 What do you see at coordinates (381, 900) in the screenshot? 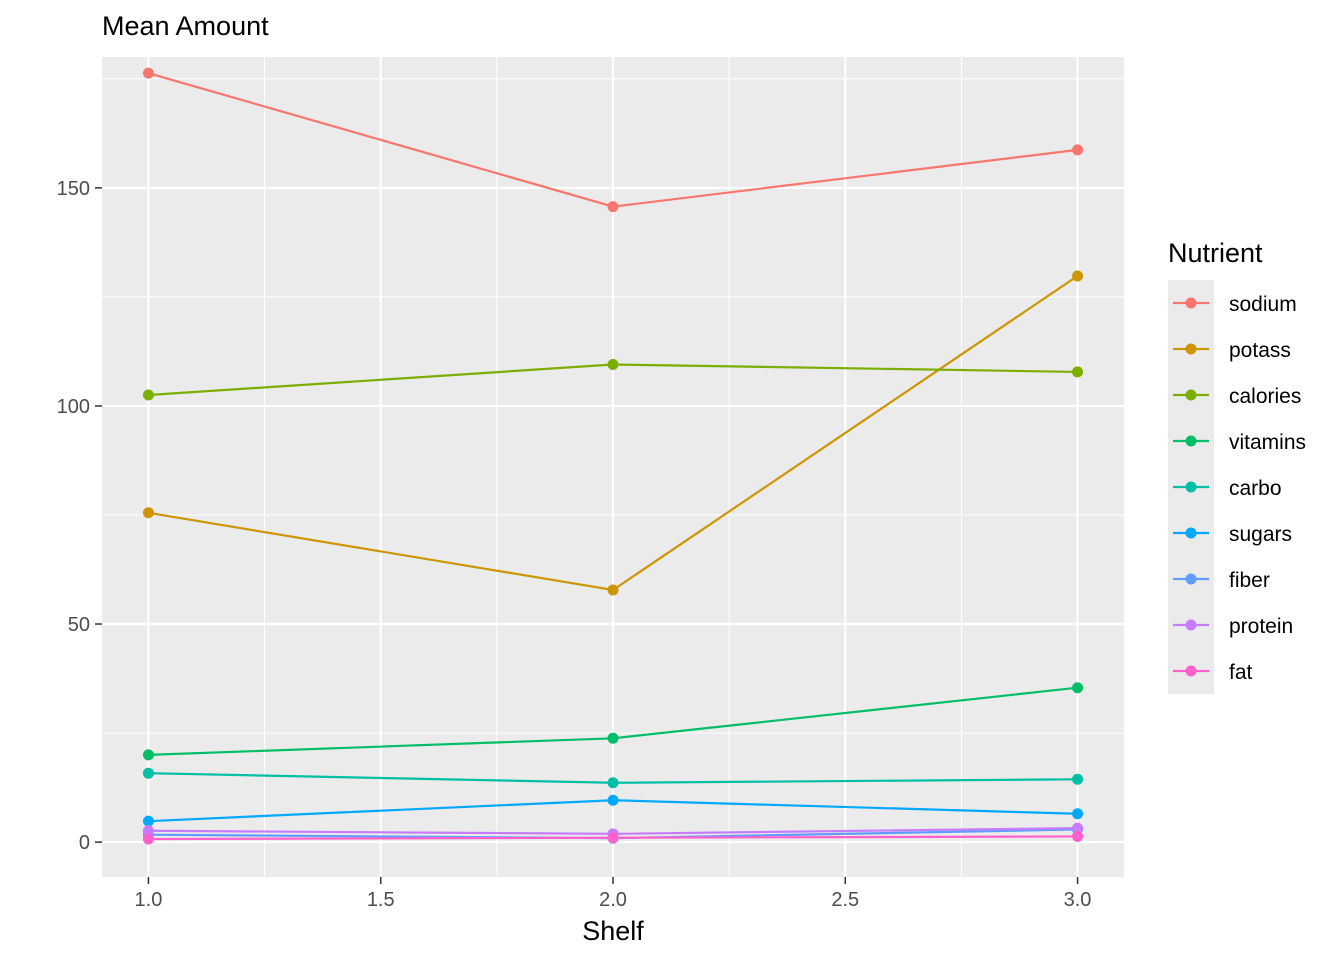
I see `x-tick-label: 1.5` at bounding box center [381, 900].